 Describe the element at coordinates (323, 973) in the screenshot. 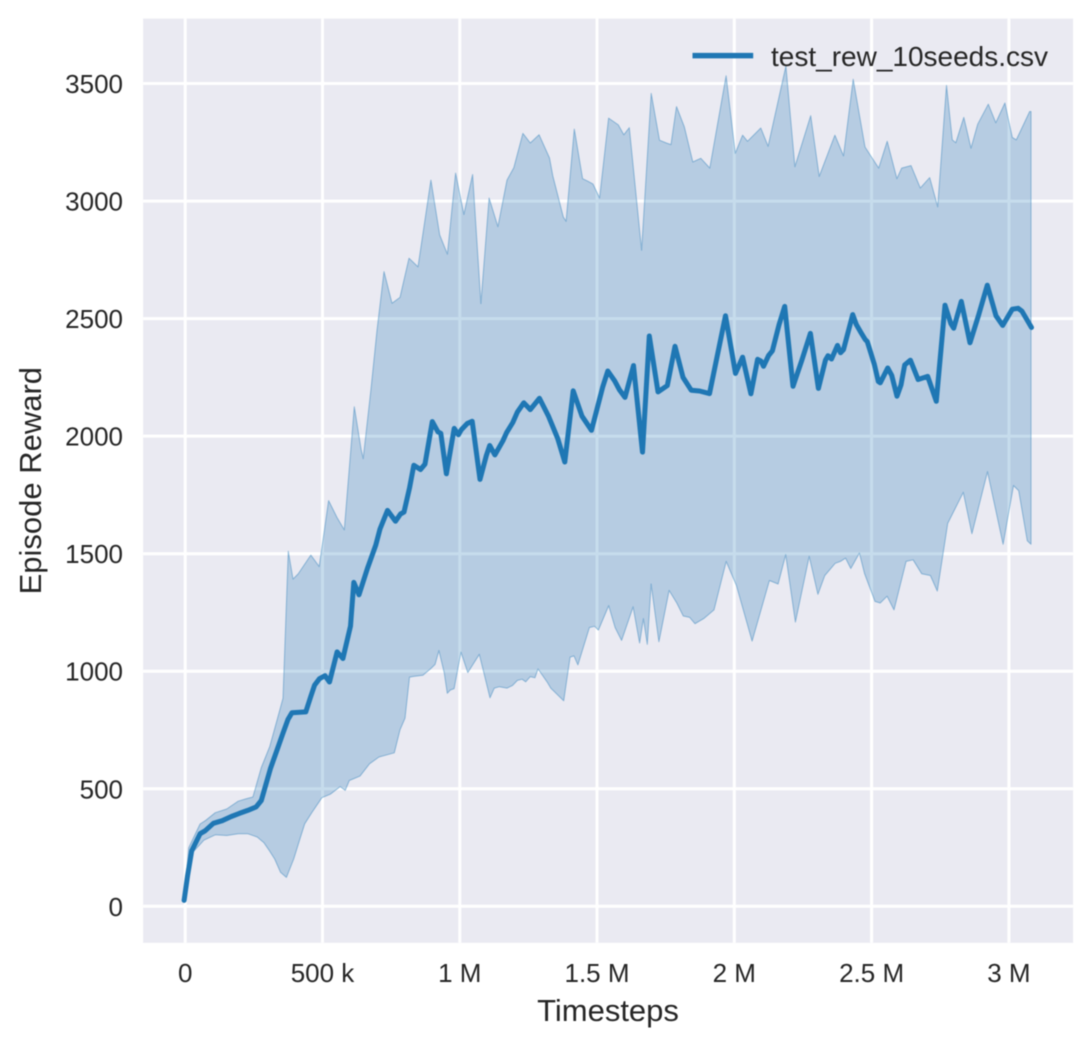

I see `svg-text: 500 k` at that location.